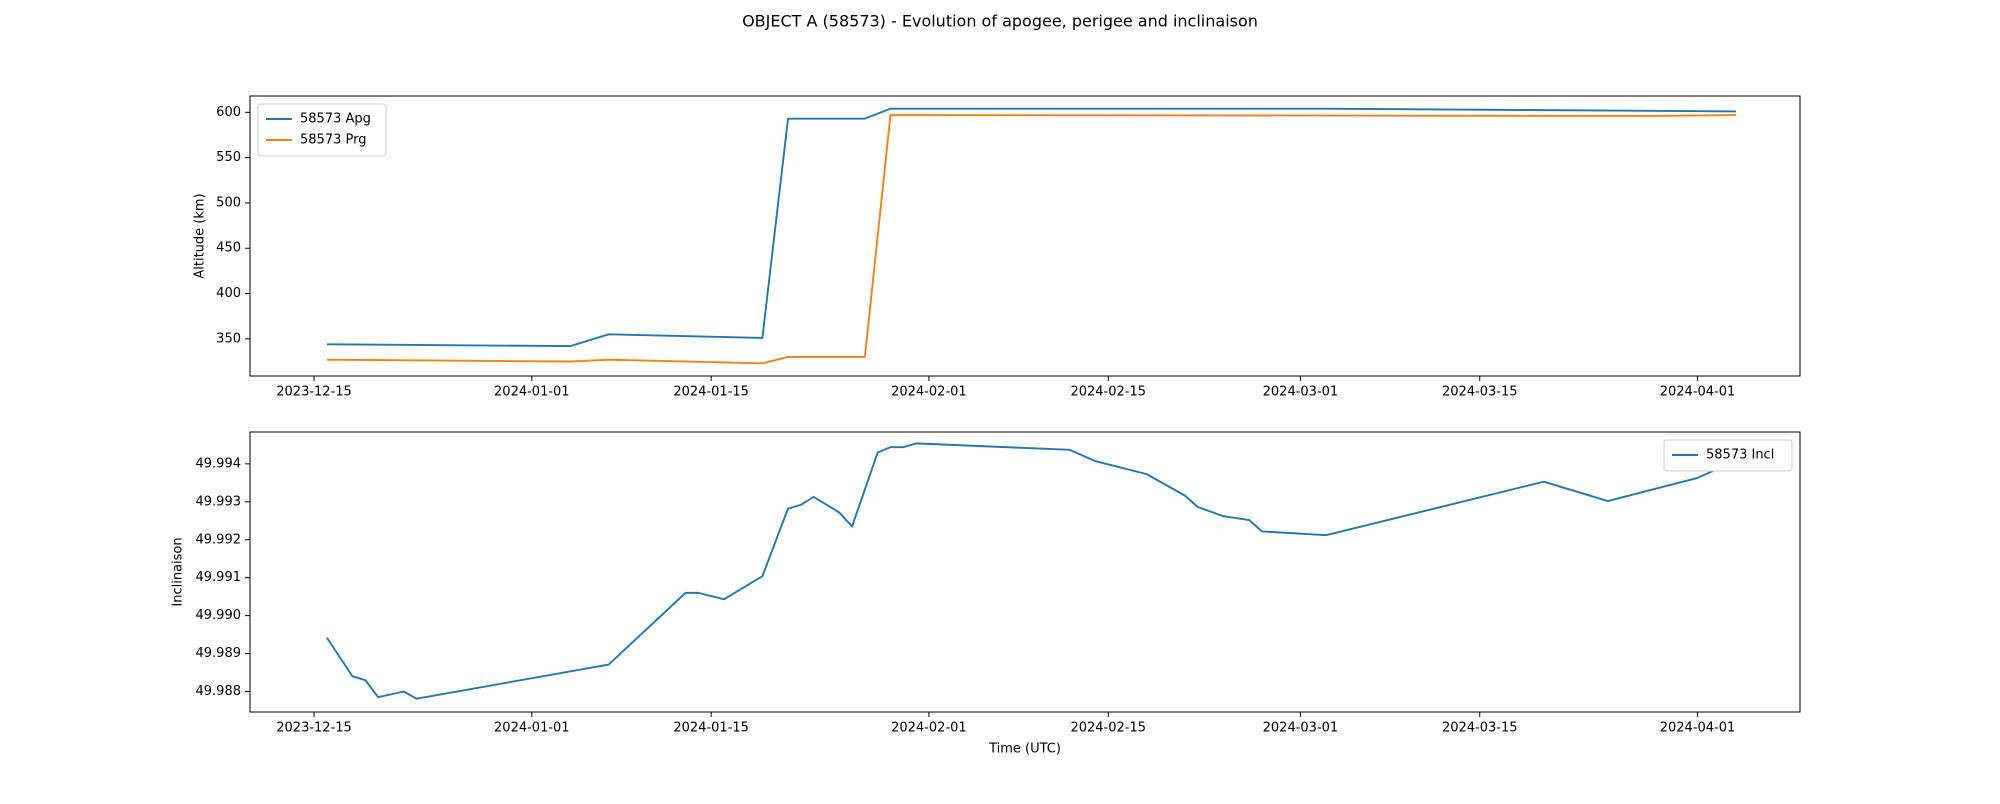 Image resolution: width=2000 pixels, height=804 pixels. I want to click on y-tick-label: 49.988, so click(219, 691).